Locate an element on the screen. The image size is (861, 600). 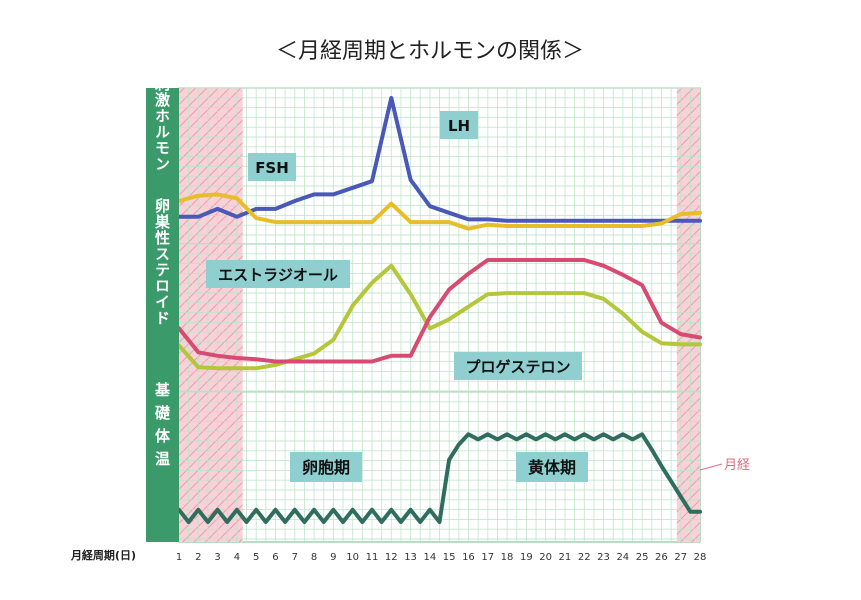
series-line-progesterone is located at coordinates (439, 311).